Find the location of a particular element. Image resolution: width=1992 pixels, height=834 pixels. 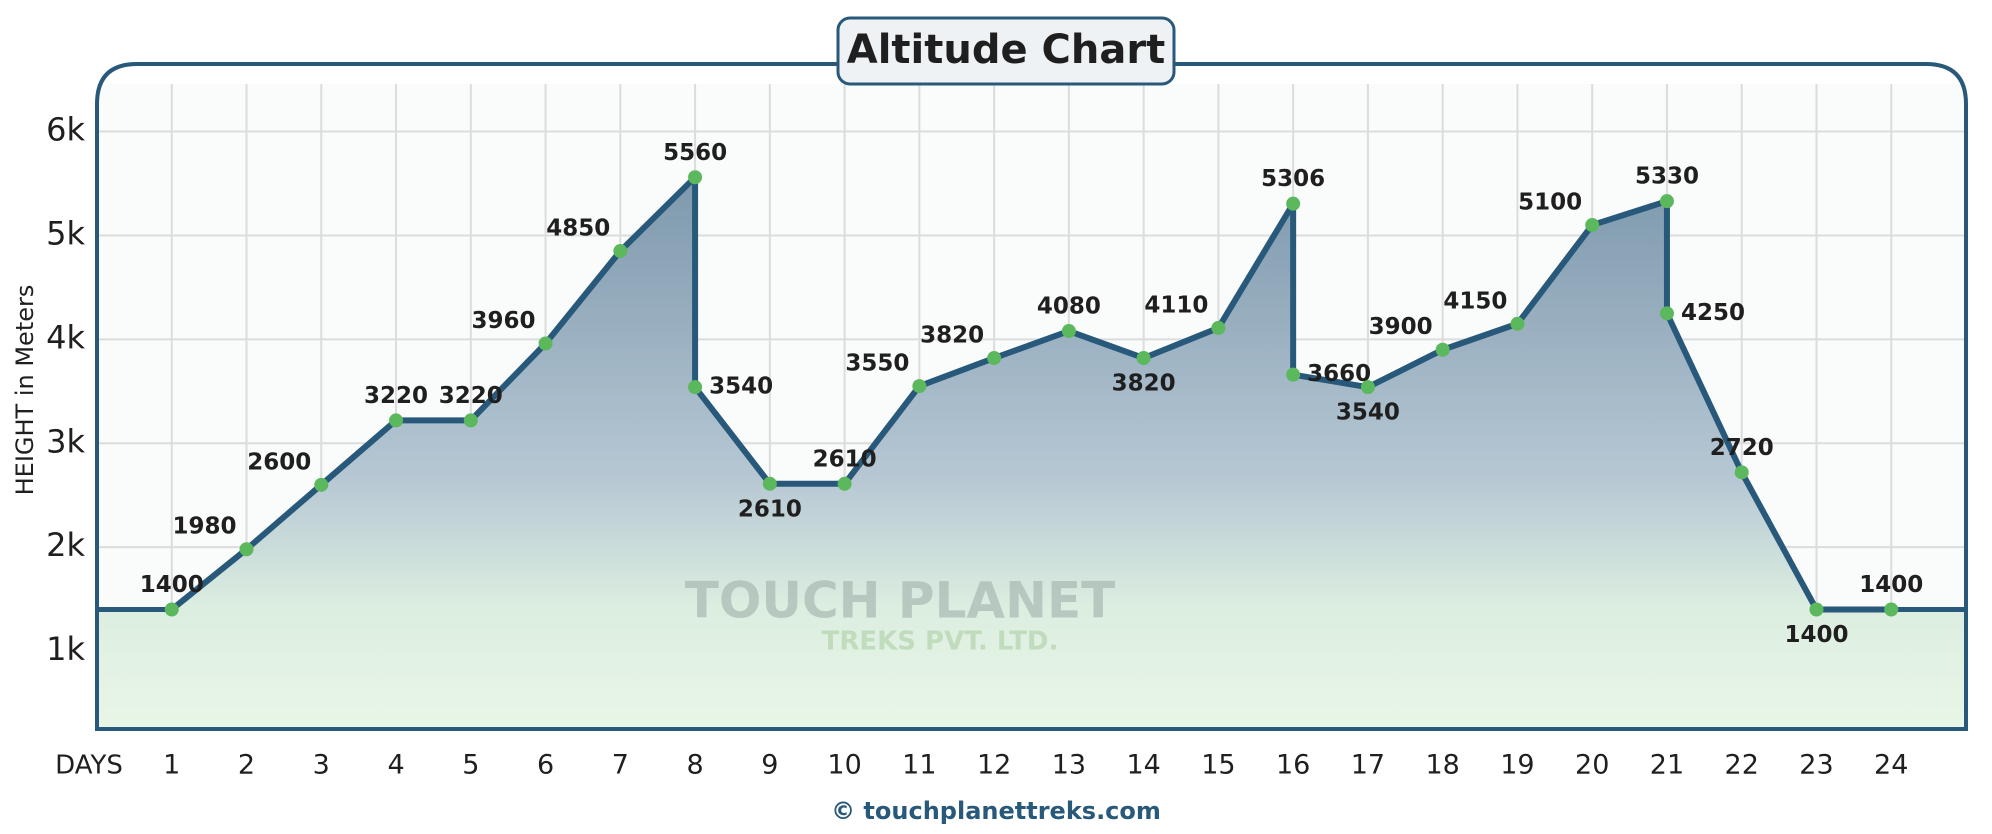

data-label: 5330 is located at coordinates (1667, 177).